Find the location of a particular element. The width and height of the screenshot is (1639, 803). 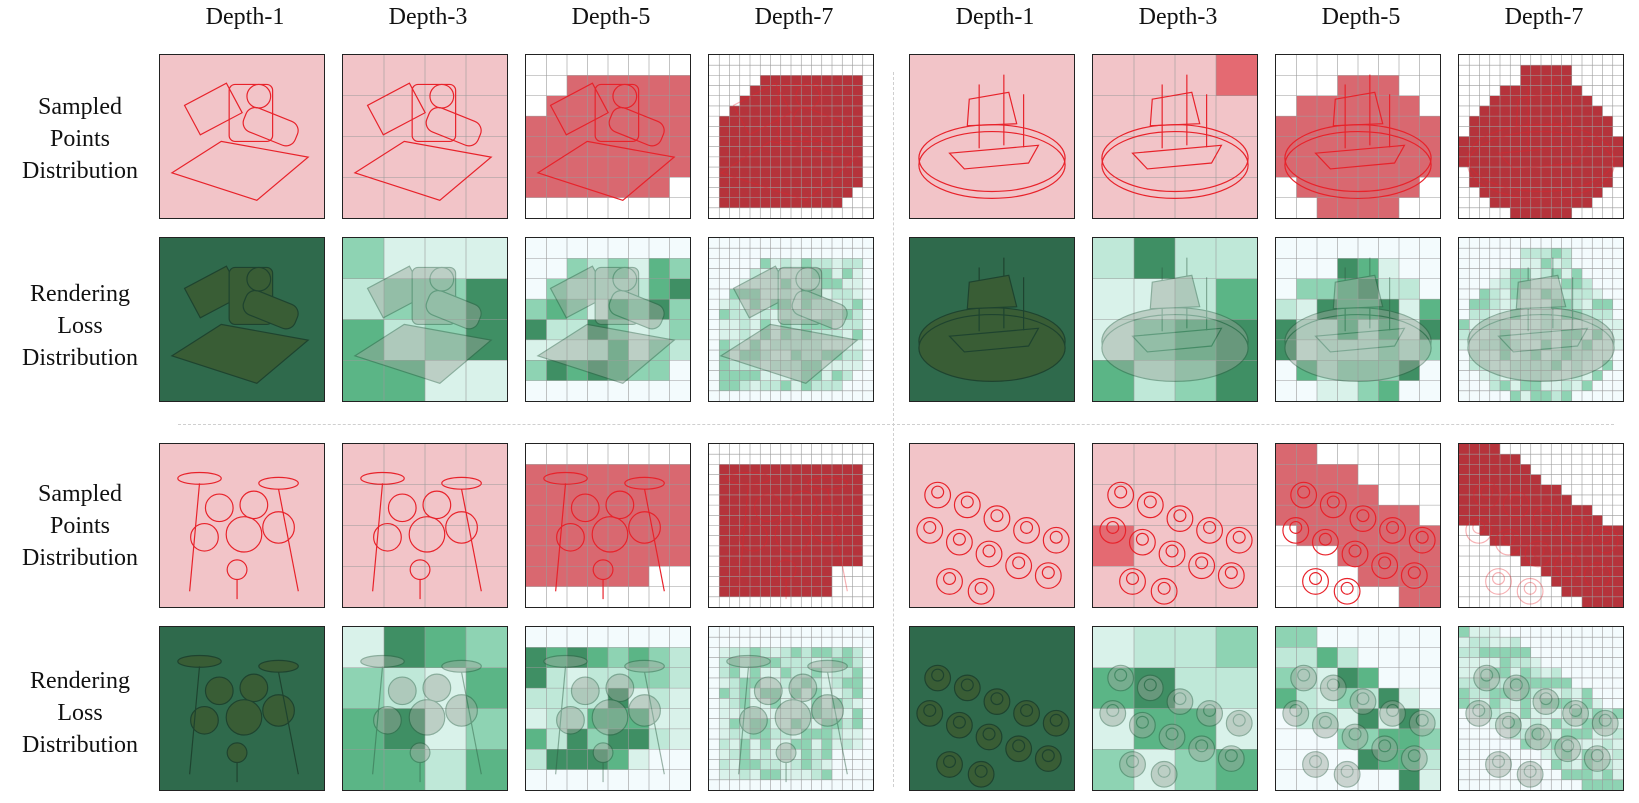

column-header-3: Depth-5 is located at coordinates (611, 17).